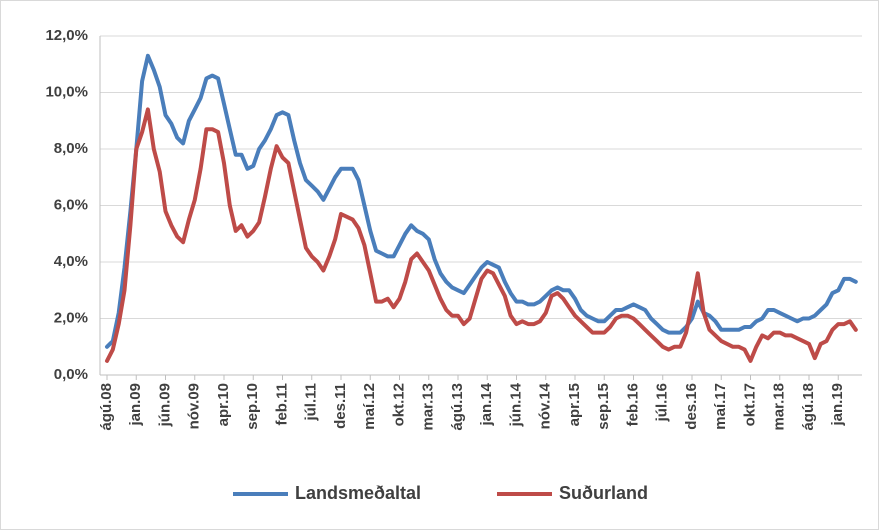  I want to click on x-tick-label: okt.17, so click(749, 404).